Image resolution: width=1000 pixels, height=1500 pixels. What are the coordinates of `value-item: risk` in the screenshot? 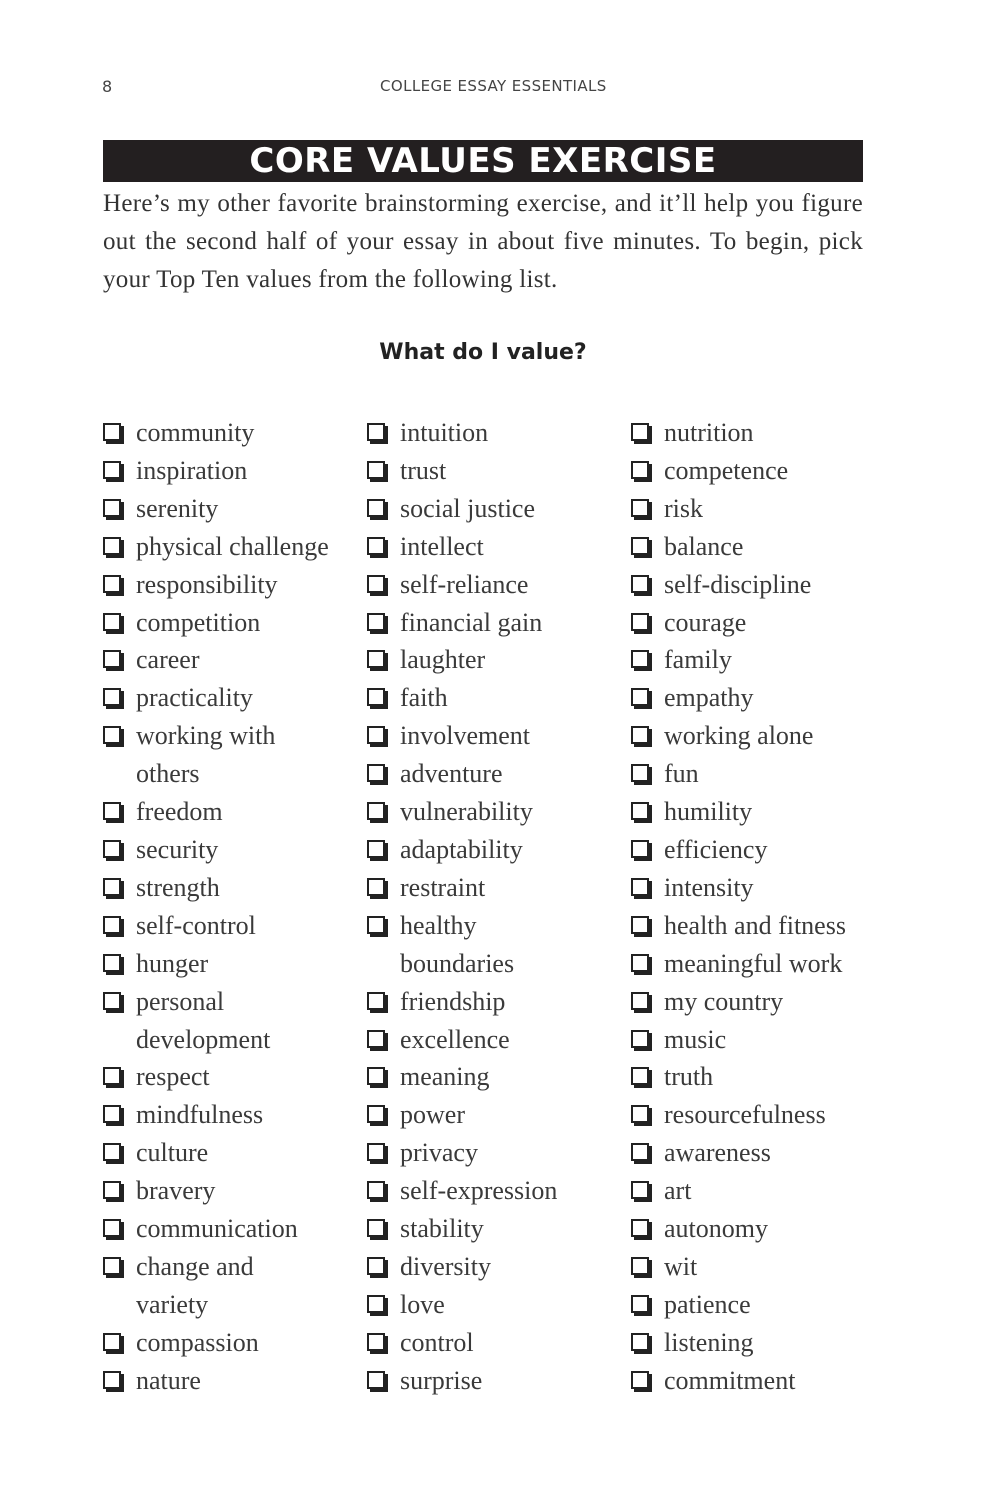 It's located at (738, 509).